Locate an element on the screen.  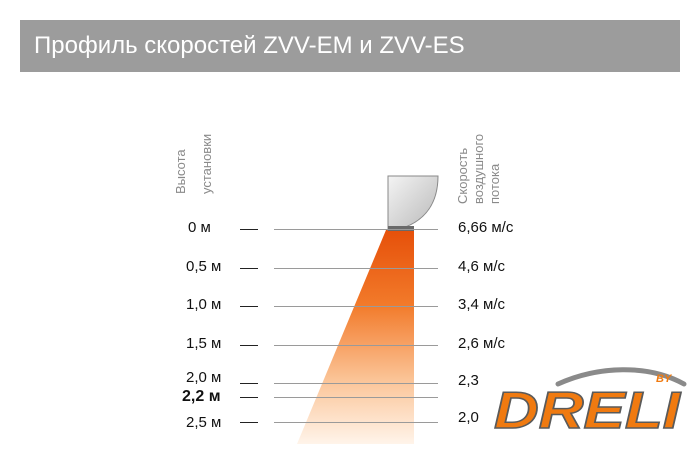
heater-outlet is located at coordinates (401, 228).